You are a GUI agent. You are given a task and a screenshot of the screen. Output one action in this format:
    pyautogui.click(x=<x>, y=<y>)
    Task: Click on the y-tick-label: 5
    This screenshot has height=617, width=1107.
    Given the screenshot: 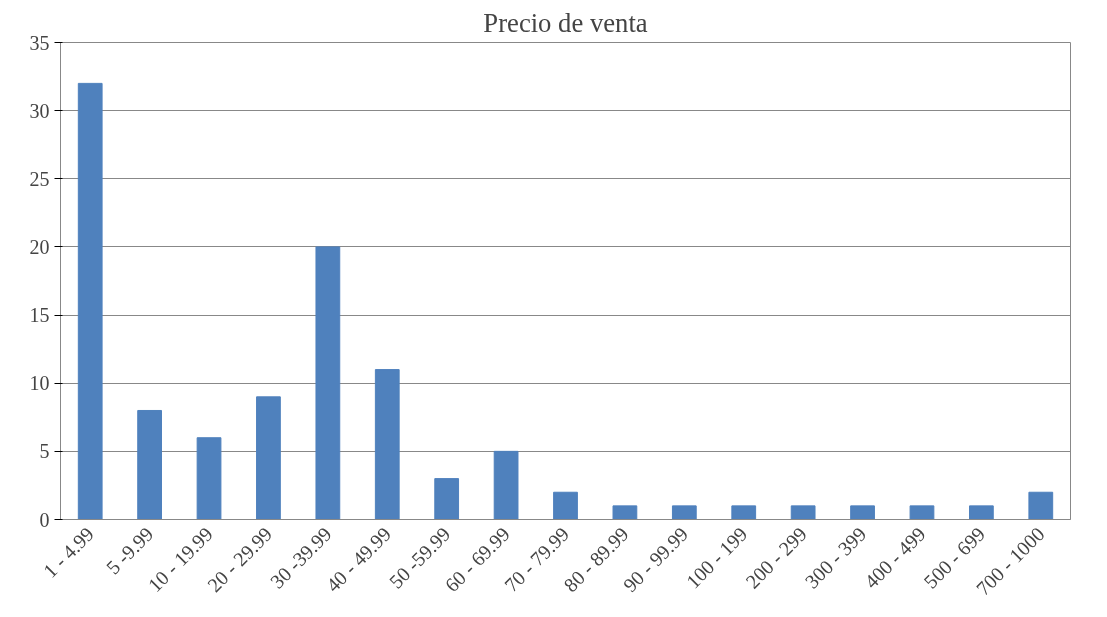 What is the action you would take?
    pyautogui.click(x=44, y=451)
    